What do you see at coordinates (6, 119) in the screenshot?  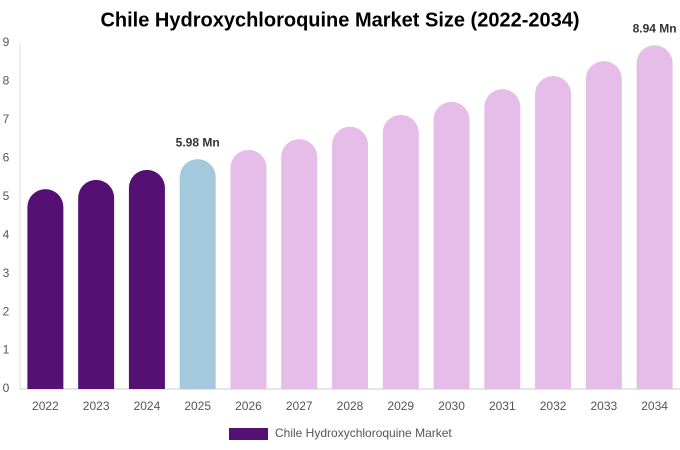 I see `y-tick-label: 7` at bounding box center [6, 119].